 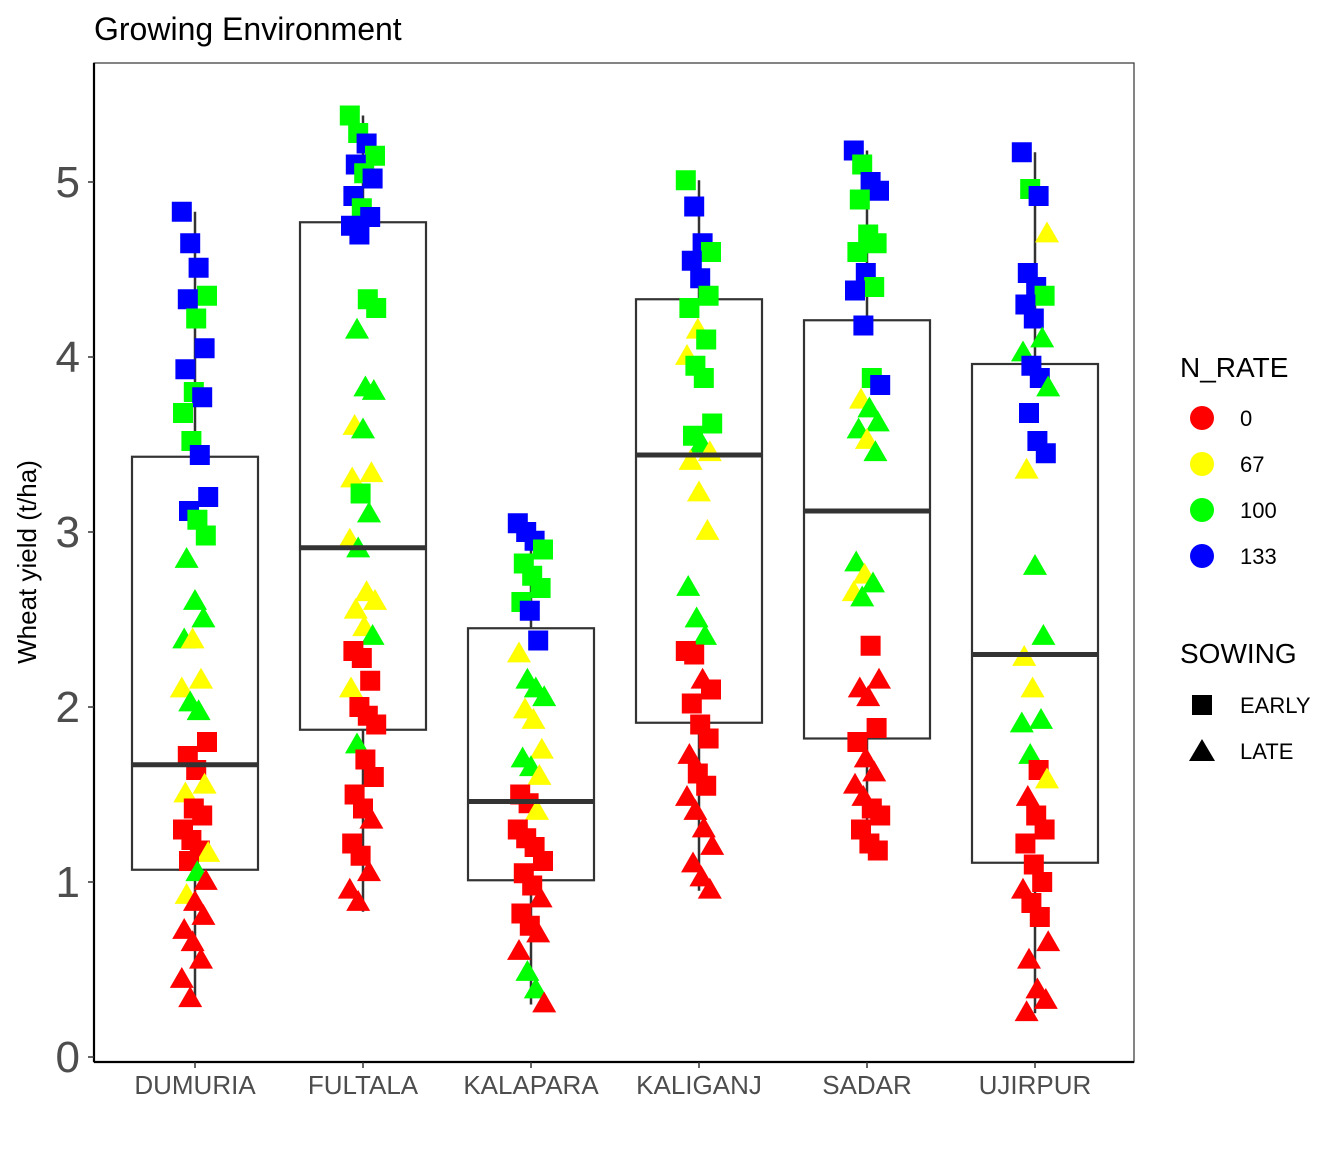 I want to click on chart-title: Growing Environment, so click(x=248, y=29).